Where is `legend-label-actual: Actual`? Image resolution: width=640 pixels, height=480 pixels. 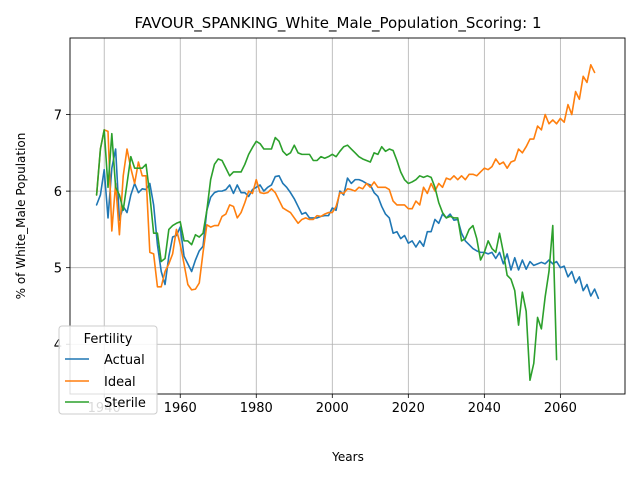 legend-label-actual: Actual is located at coordinates (124, 360).